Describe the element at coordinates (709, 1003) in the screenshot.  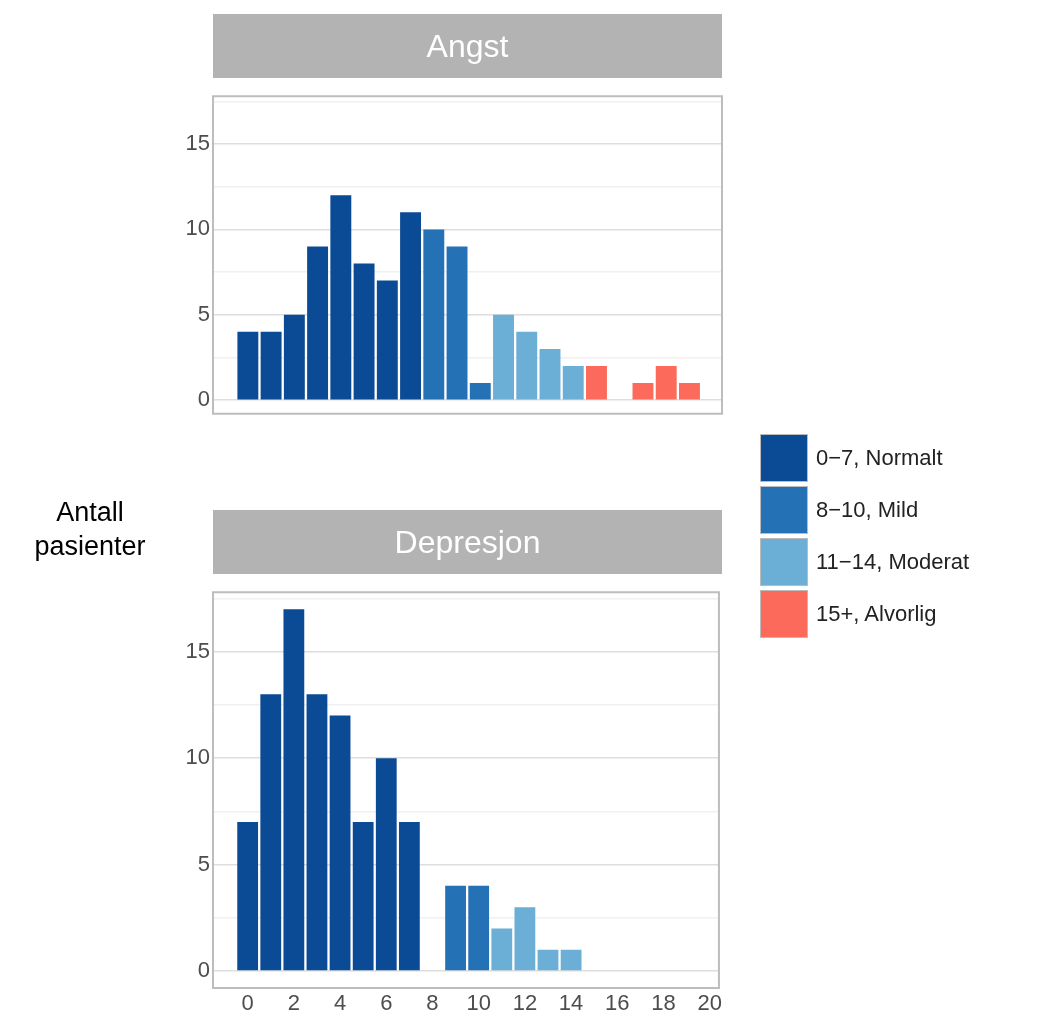
I see `x-tick-label: 20` at that location.